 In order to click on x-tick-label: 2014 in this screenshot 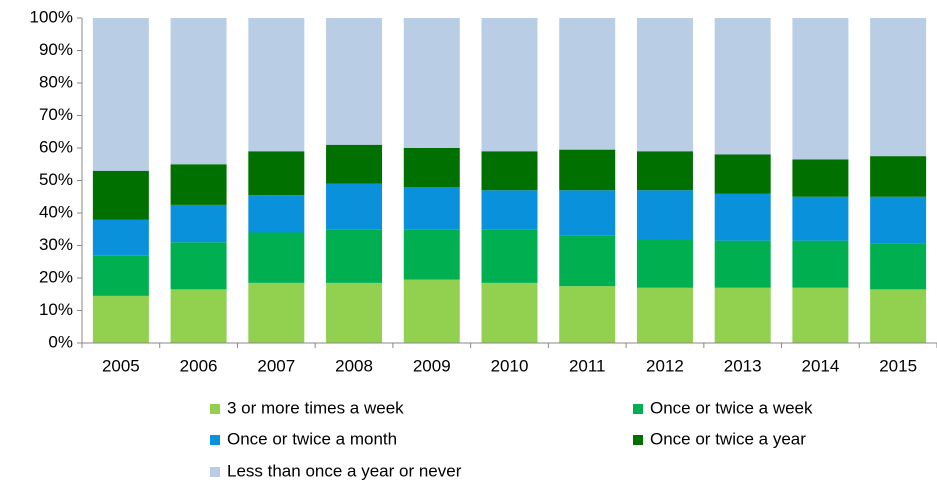, I will do `click(820, 365)`.